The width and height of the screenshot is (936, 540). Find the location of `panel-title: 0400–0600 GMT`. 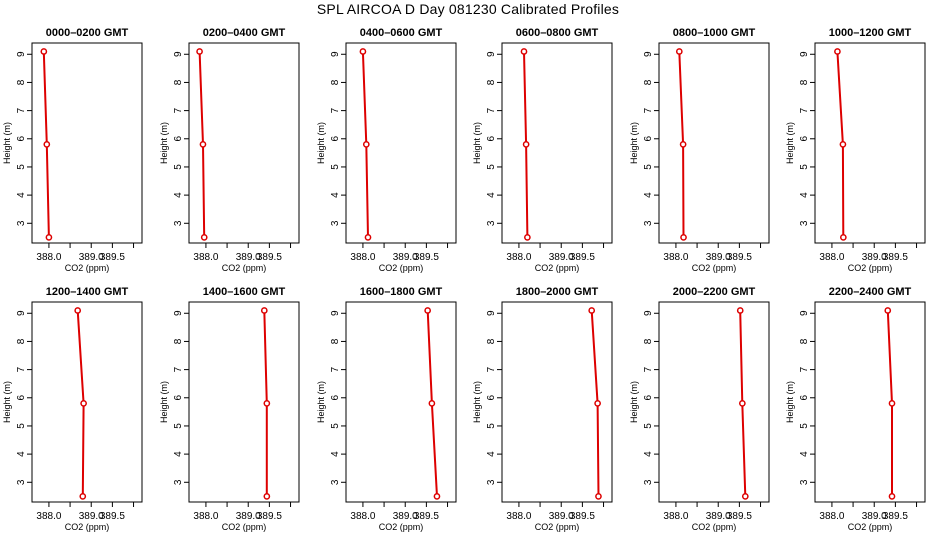

panel-title: 0400–0600 GMT is located at coordinates (401, 33).